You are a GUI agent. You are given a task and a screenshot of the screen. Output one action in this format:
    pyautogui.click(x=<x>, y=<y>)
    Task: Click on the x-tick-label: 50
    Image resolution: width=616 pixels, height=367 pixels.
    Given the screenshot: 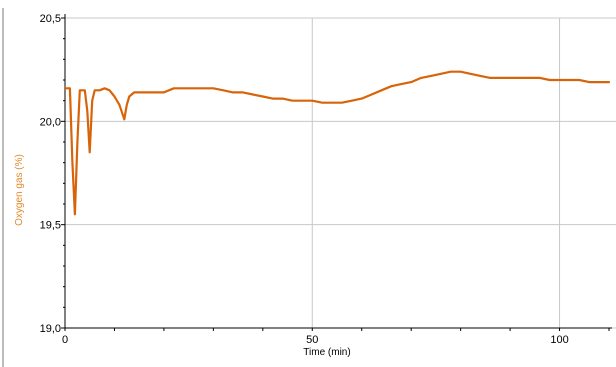 What is the action you would take?
    pyautogui.click(x=312, y=340)
    